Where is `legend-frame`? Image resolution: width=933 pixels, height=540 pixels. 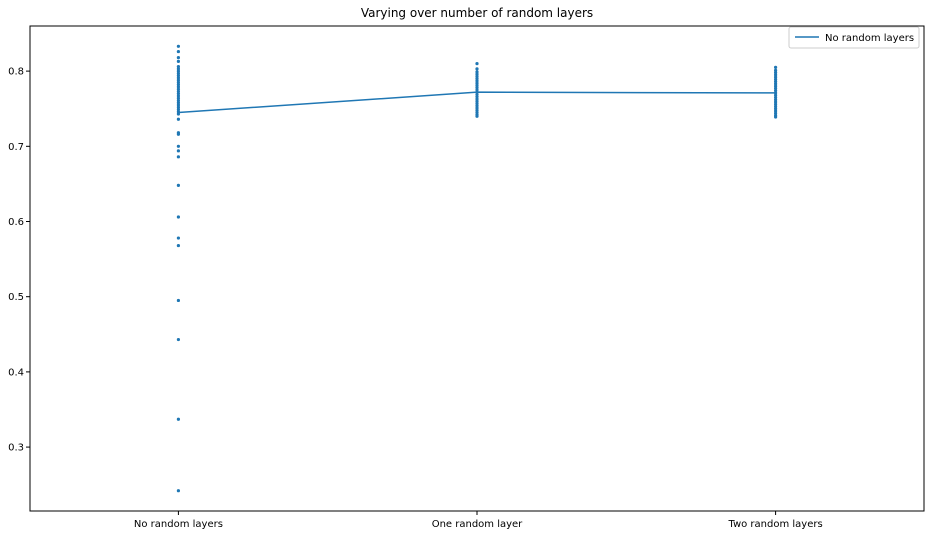
legend-frame is located at coordinates (854, 37).